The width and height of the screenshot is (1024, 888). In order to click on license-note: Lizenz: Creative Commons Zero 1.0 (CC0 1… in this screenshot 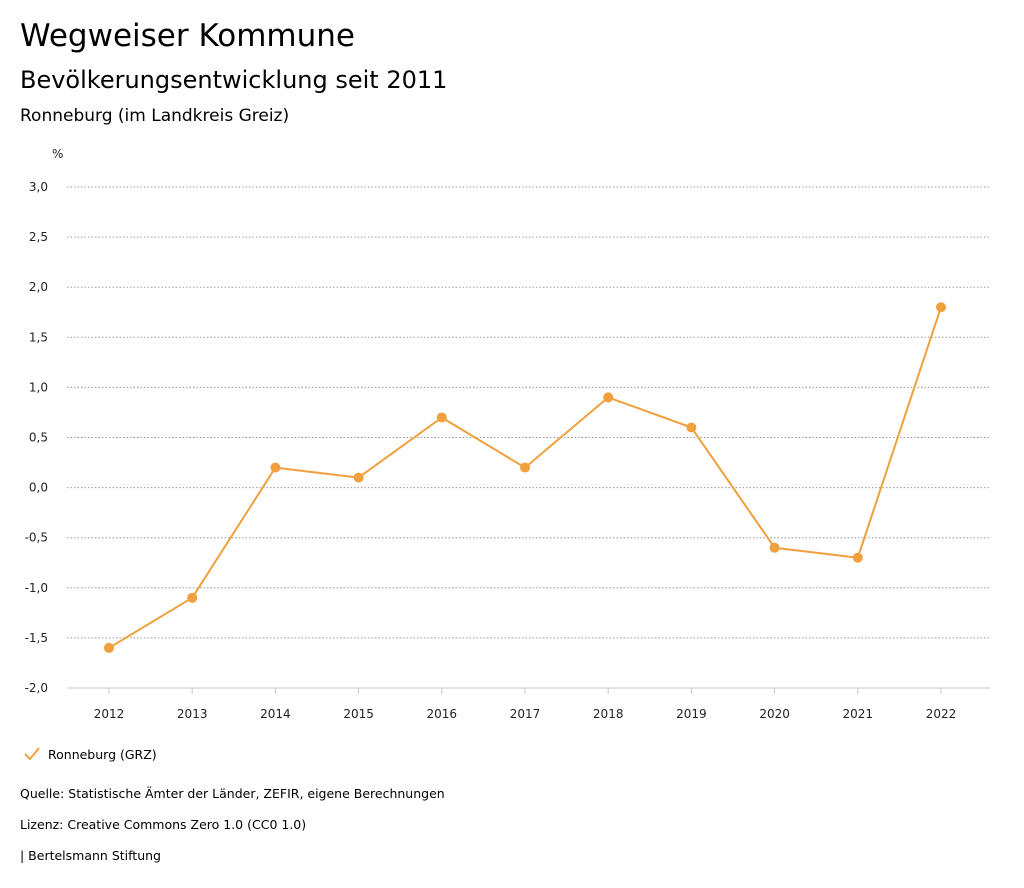, I will do `click(163, 824)`.